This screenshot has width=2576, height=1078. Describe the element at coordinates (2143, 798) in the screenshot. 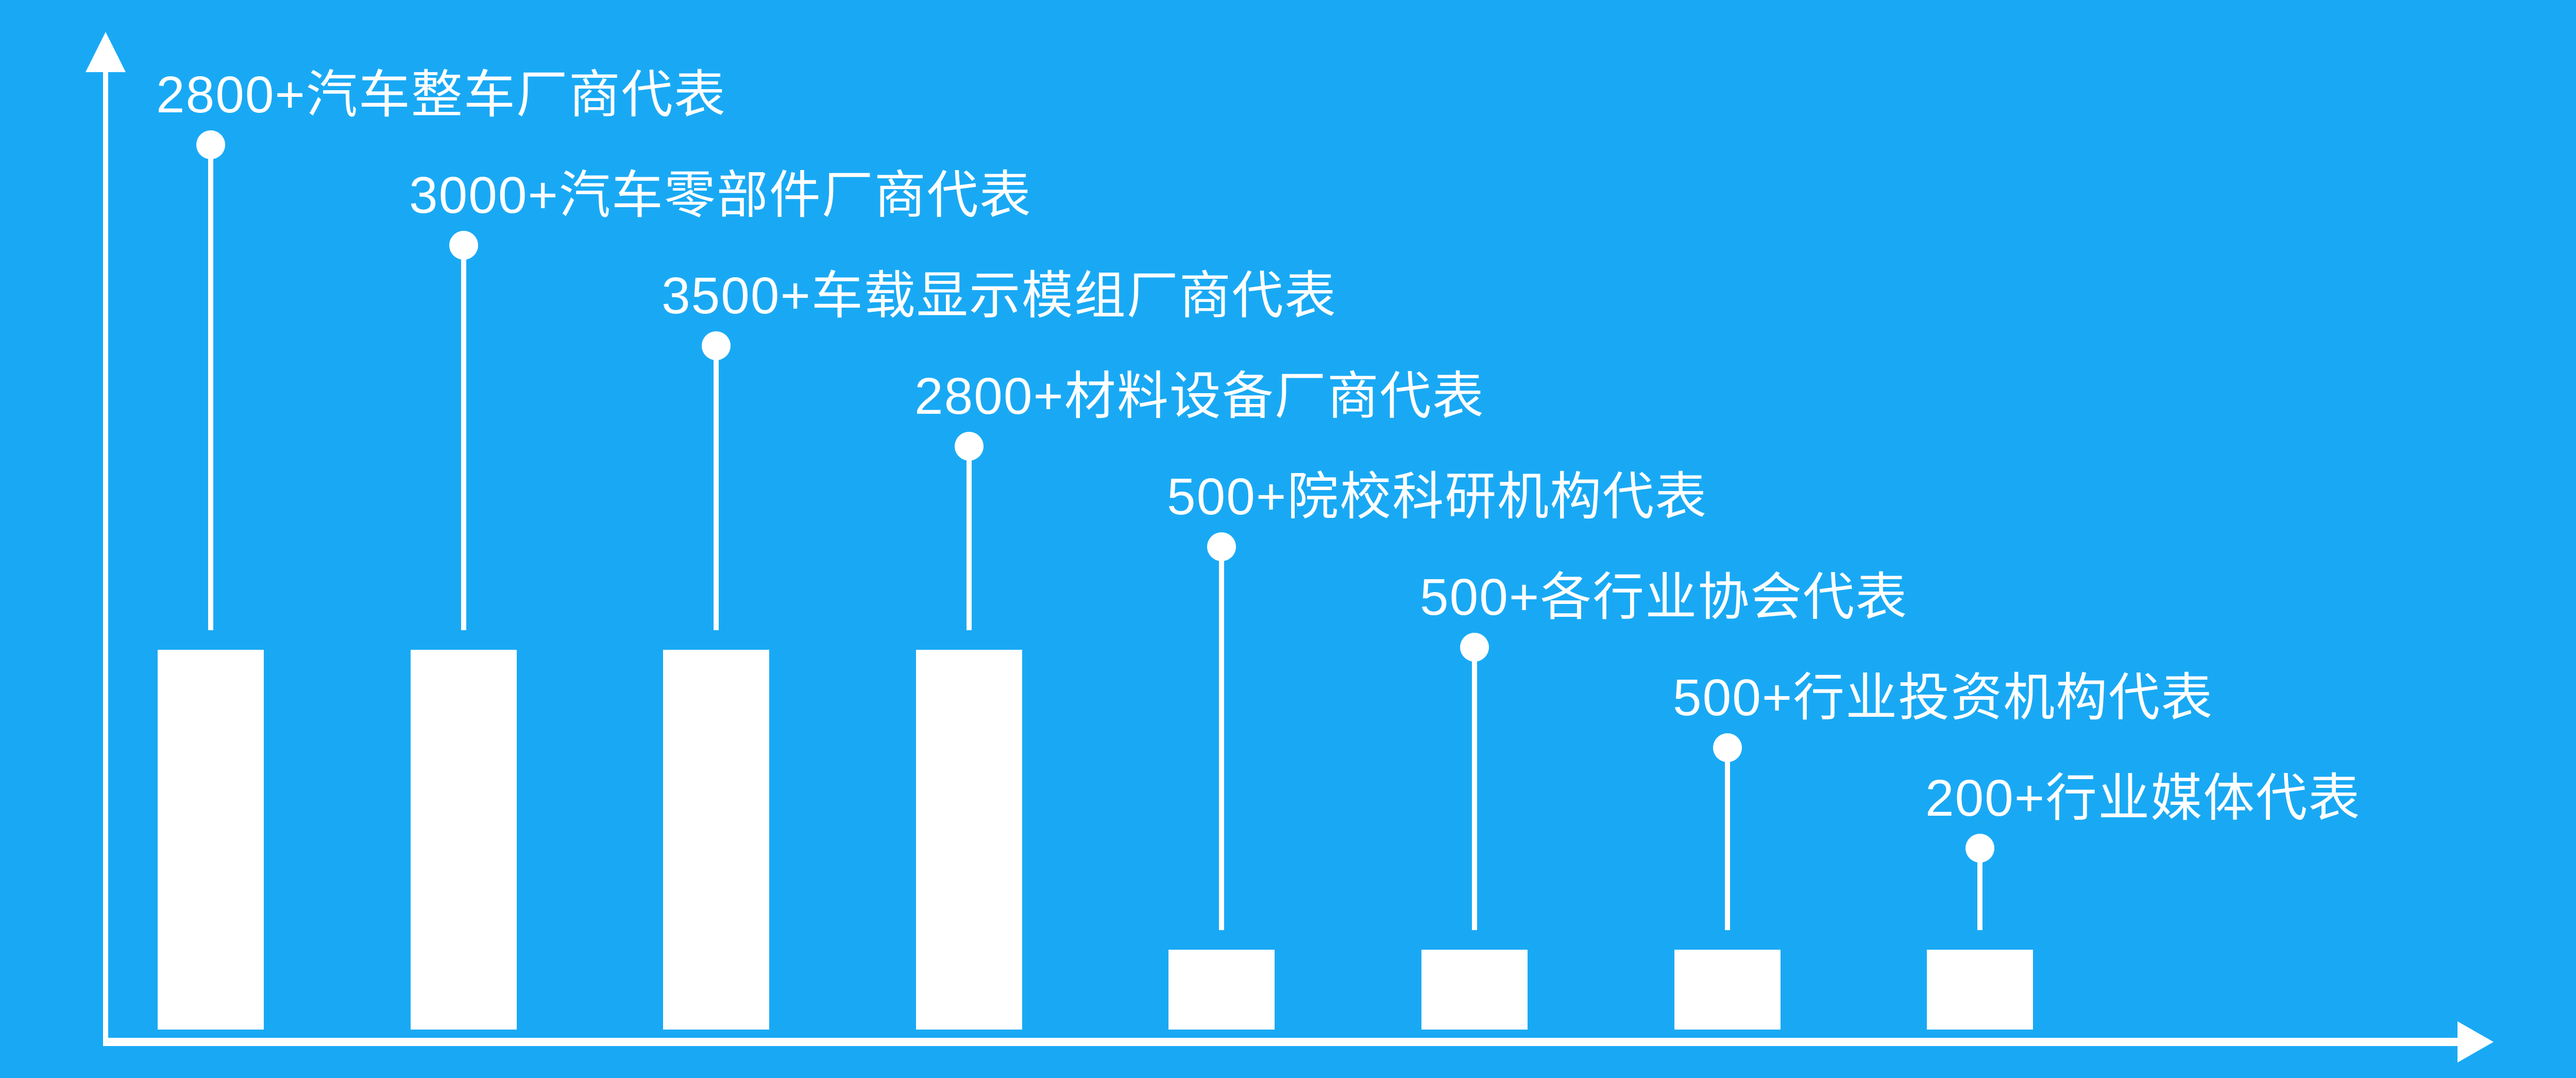

I see `bar-label: 200+行业媒体代表` at that location.